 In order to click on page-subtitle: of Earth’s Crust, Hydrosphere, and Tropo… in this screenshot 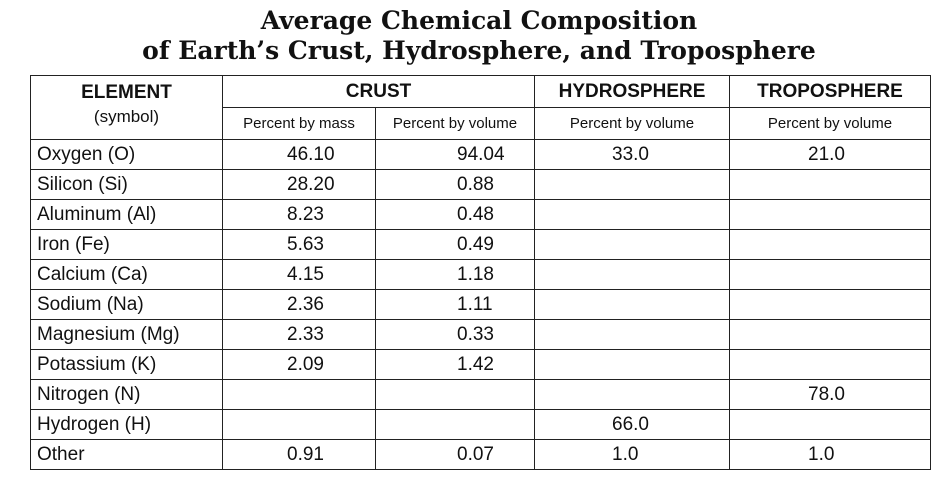, I will do `click(479, 50)`.